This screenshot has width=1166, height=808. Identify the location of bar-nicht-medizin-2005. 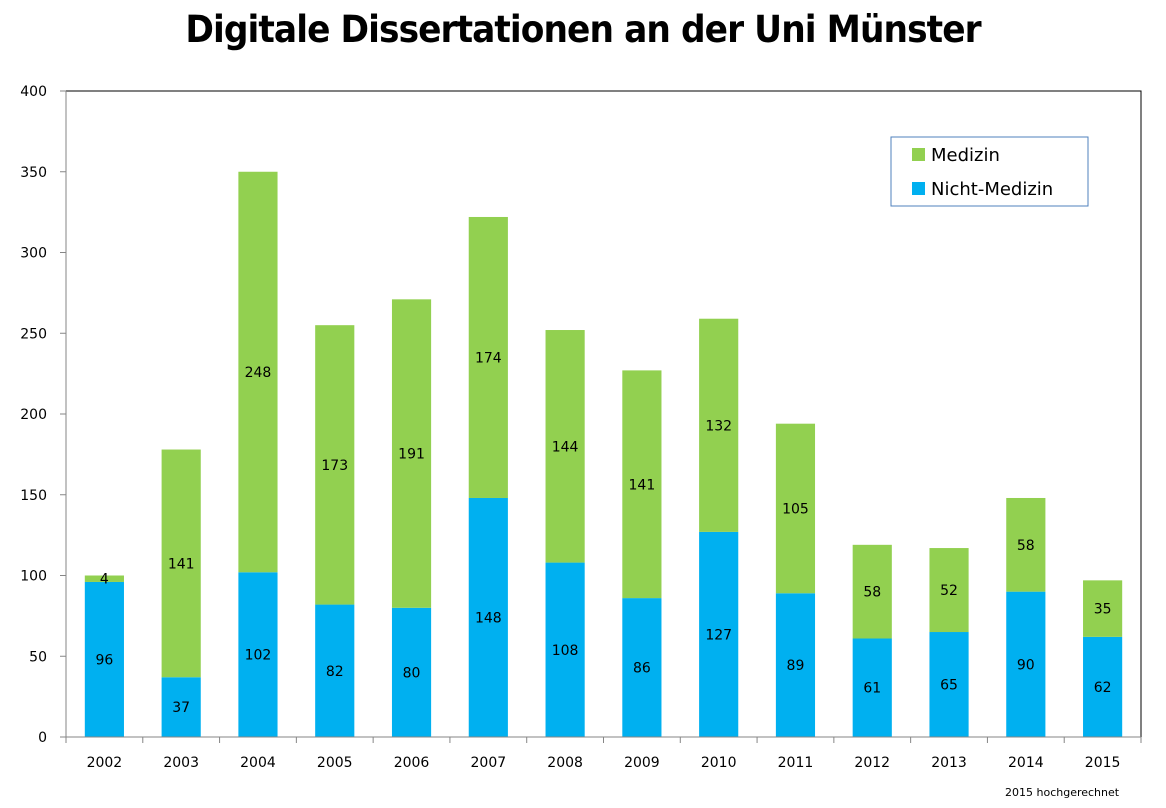
(335, 670).